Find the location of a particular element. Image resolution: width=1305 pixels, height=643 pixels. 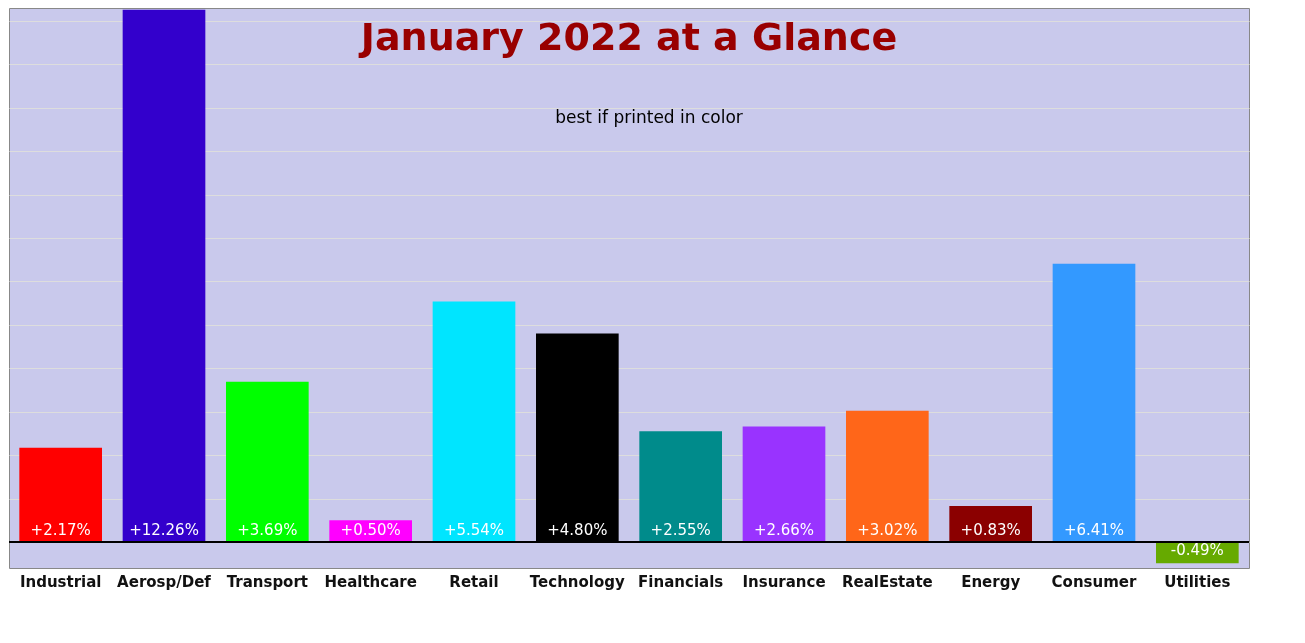

data-label: +0.50% is located at coordinates (370, 529).